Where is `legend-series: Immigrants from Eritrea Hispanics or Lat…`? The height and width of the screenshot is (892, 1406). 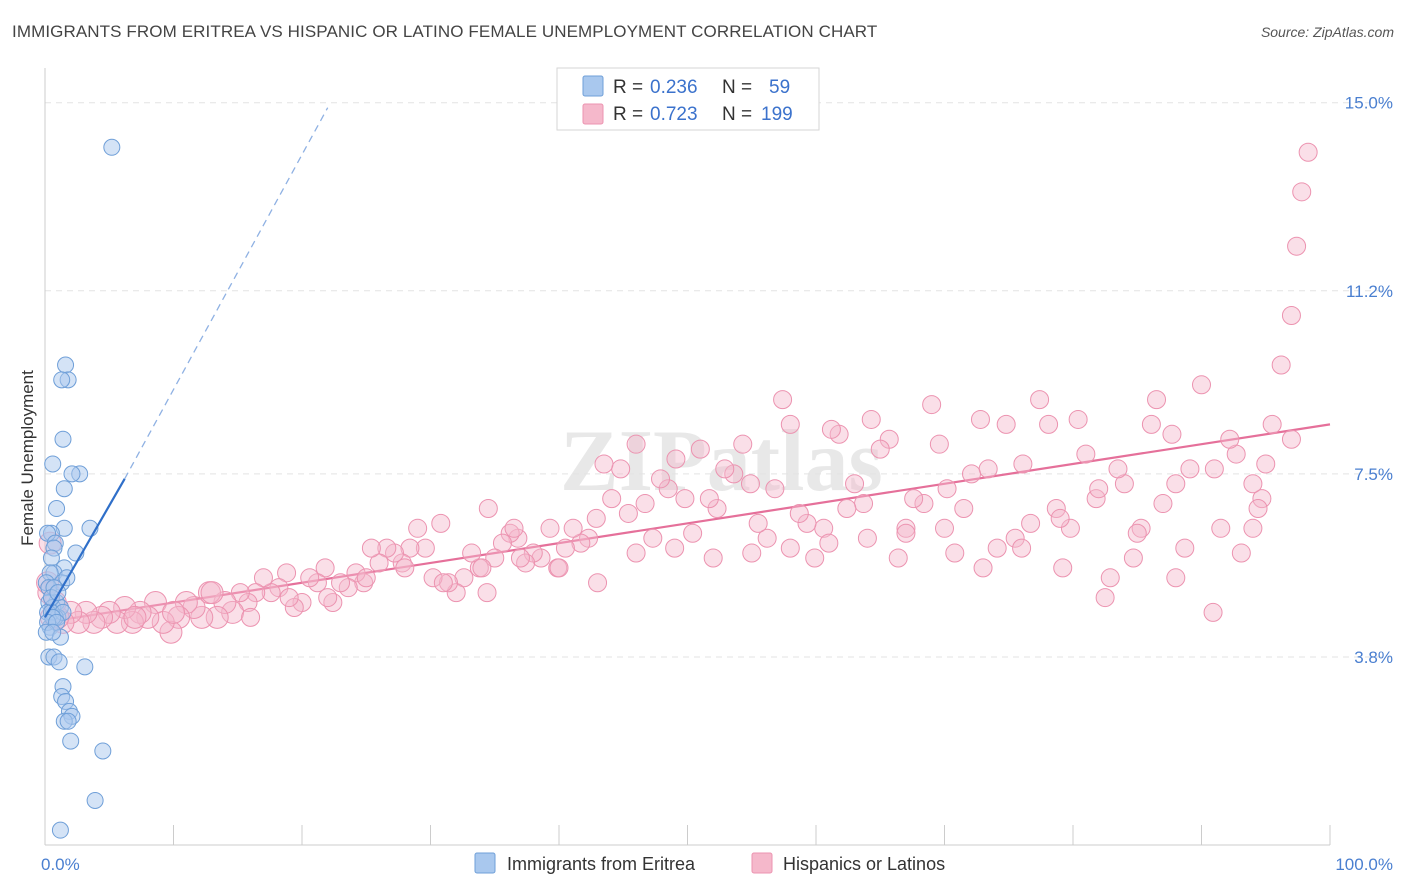
legend-series: Immigrants from Eritrea Hispanics or Lat… is located at coordinates (709, 863).